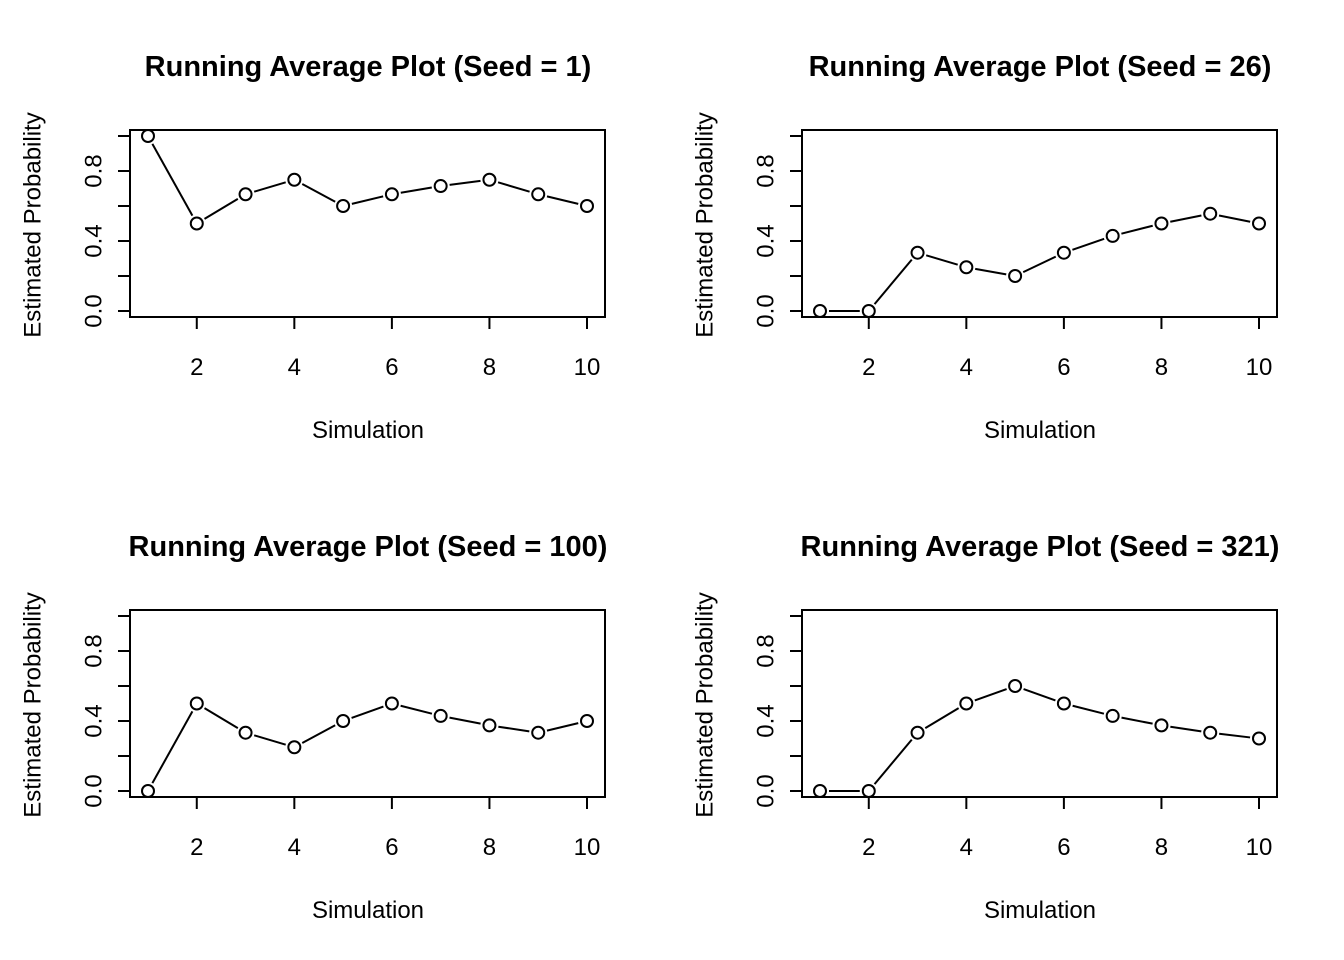  What do you see at coordinates (368, 67) in the screenshot?
I see `chart-title: Running Average Plot (Seed = 1)` at bounding box center [368, 67].